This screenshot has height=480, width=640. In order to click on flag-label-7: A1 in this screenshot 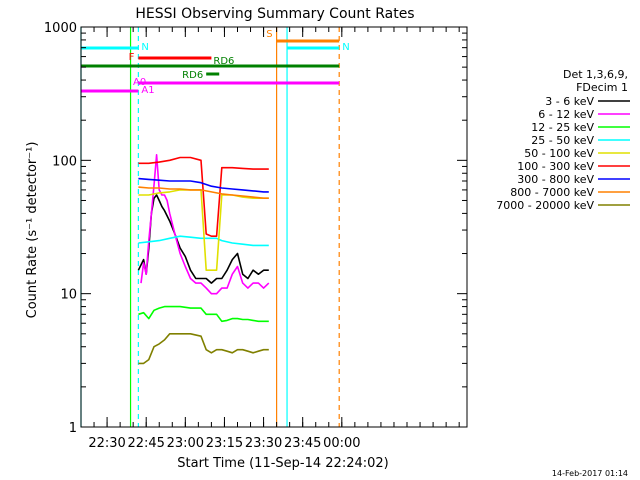, I will do `click(147, 90)`.